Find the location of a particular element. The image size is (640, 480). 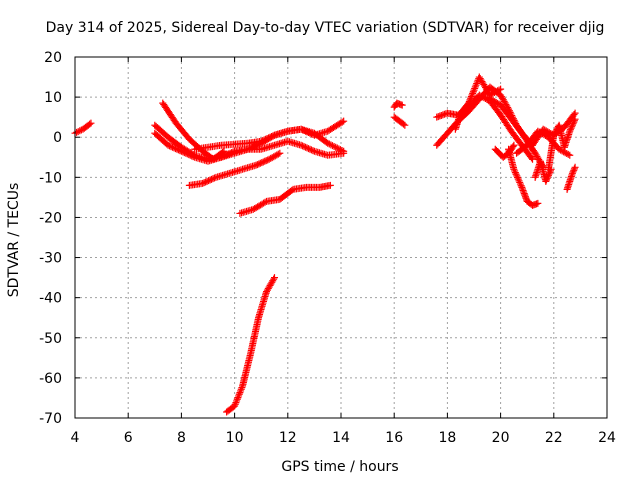

x-tick-label: 8 is located at coordinates (181, 438).